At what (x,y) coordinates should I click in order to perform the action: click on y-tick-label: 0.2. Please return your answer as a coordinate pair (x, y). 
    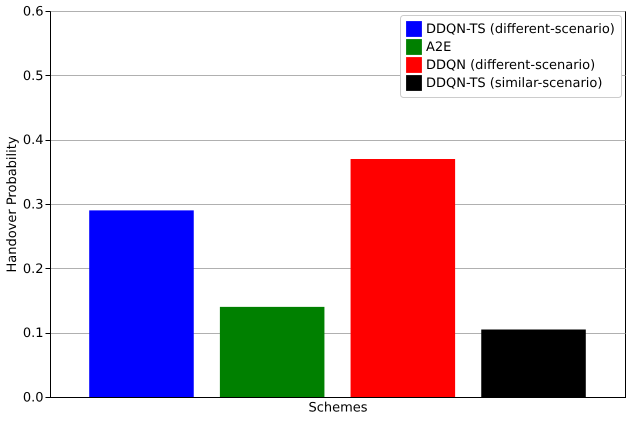
    Looking at the image, I should click on (33, 269).